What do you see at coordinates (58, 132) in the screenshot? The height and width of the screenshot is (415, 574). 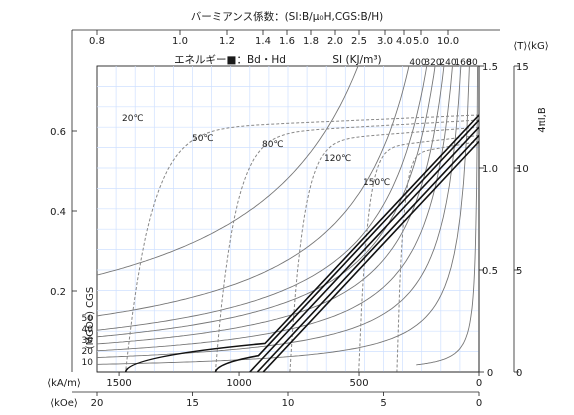 I see `left-tick-label: 0.6` at bounding box center [58, 132].